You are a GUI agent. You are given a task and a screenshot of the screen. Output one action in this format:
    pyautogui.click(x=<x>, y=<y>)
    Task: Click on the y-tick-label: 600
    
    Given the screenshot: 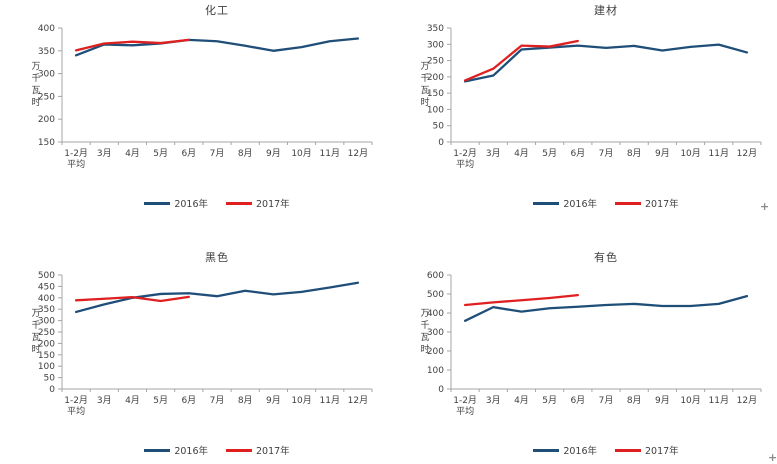 What is the action you would take?
    pyautogui.click(x=435, y=276)
    